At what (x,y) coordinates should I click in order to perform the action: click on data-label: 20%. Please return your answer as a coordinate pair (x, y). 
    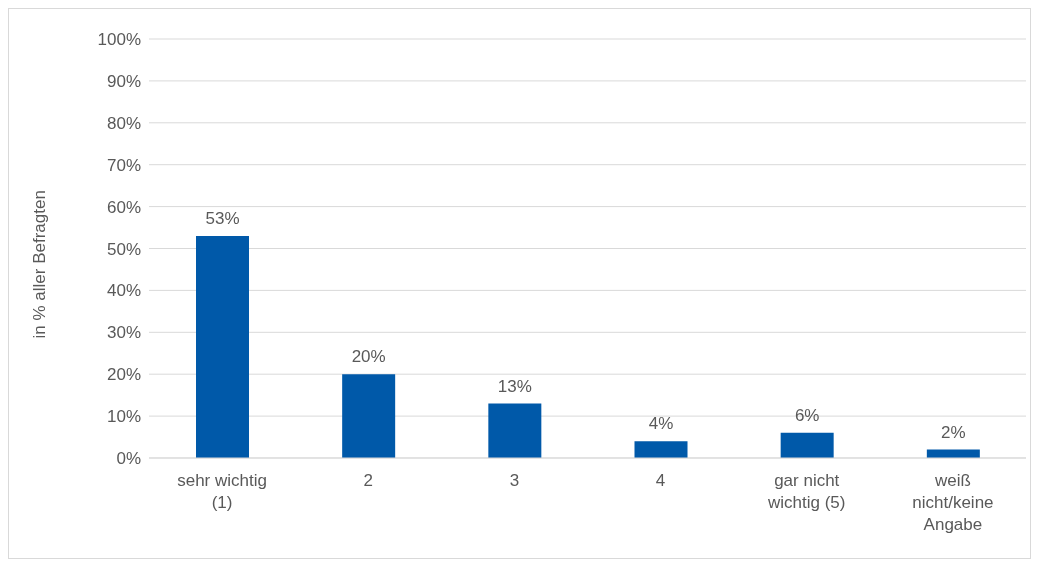
    Looking at the image, I should click on (368, 357).